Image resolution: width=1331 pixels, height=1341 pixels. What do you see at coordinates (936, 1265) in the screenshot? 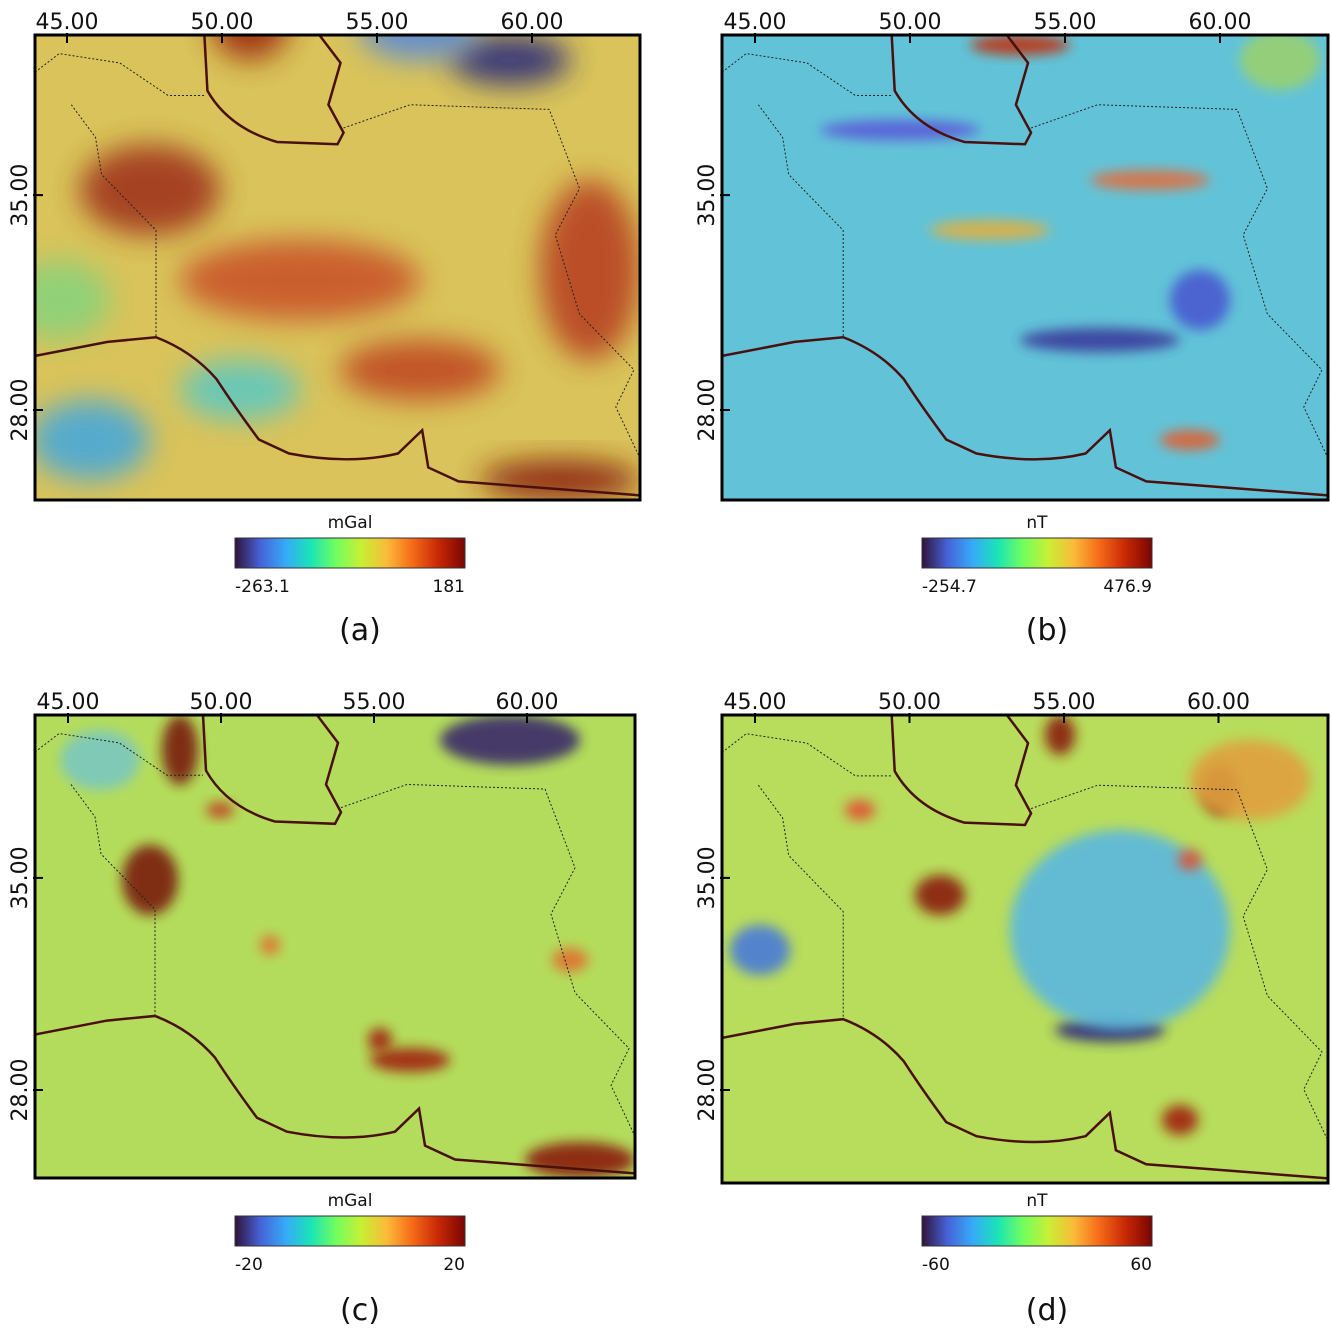
I see `colorbar-min: -60` at bounding box center [936, 1265].